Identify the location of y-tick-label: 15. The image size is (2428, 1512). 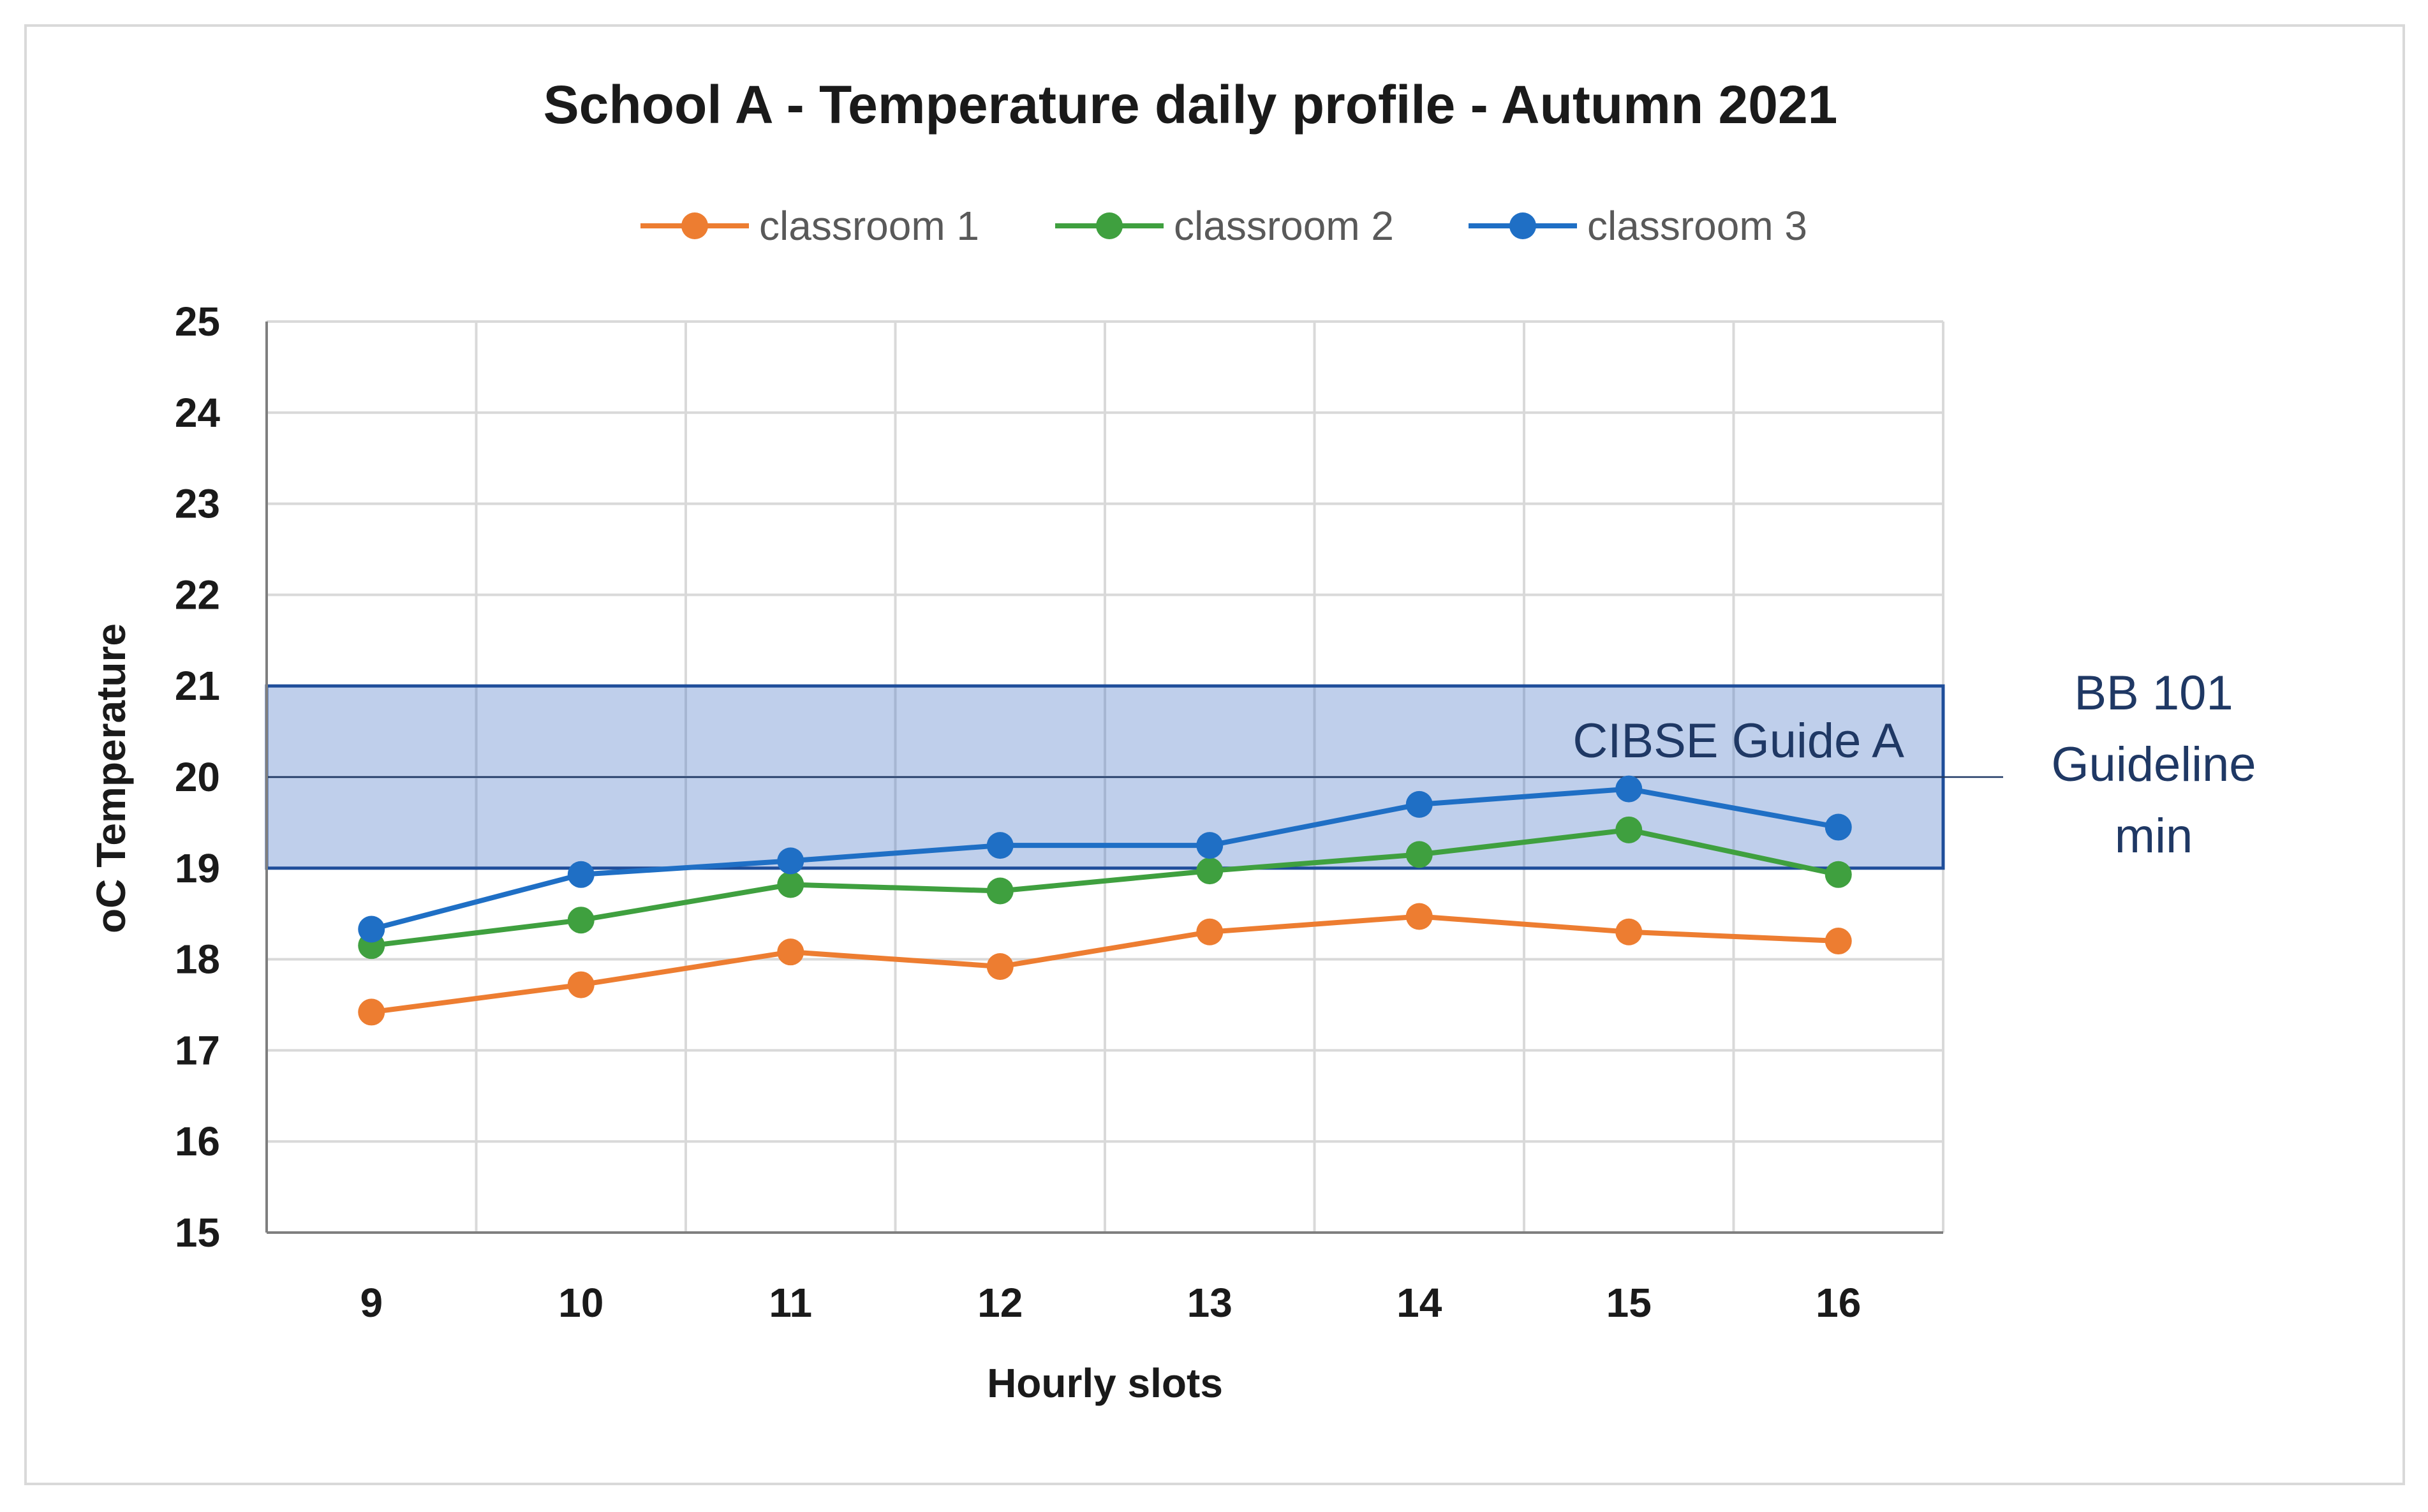
(197, 1233).